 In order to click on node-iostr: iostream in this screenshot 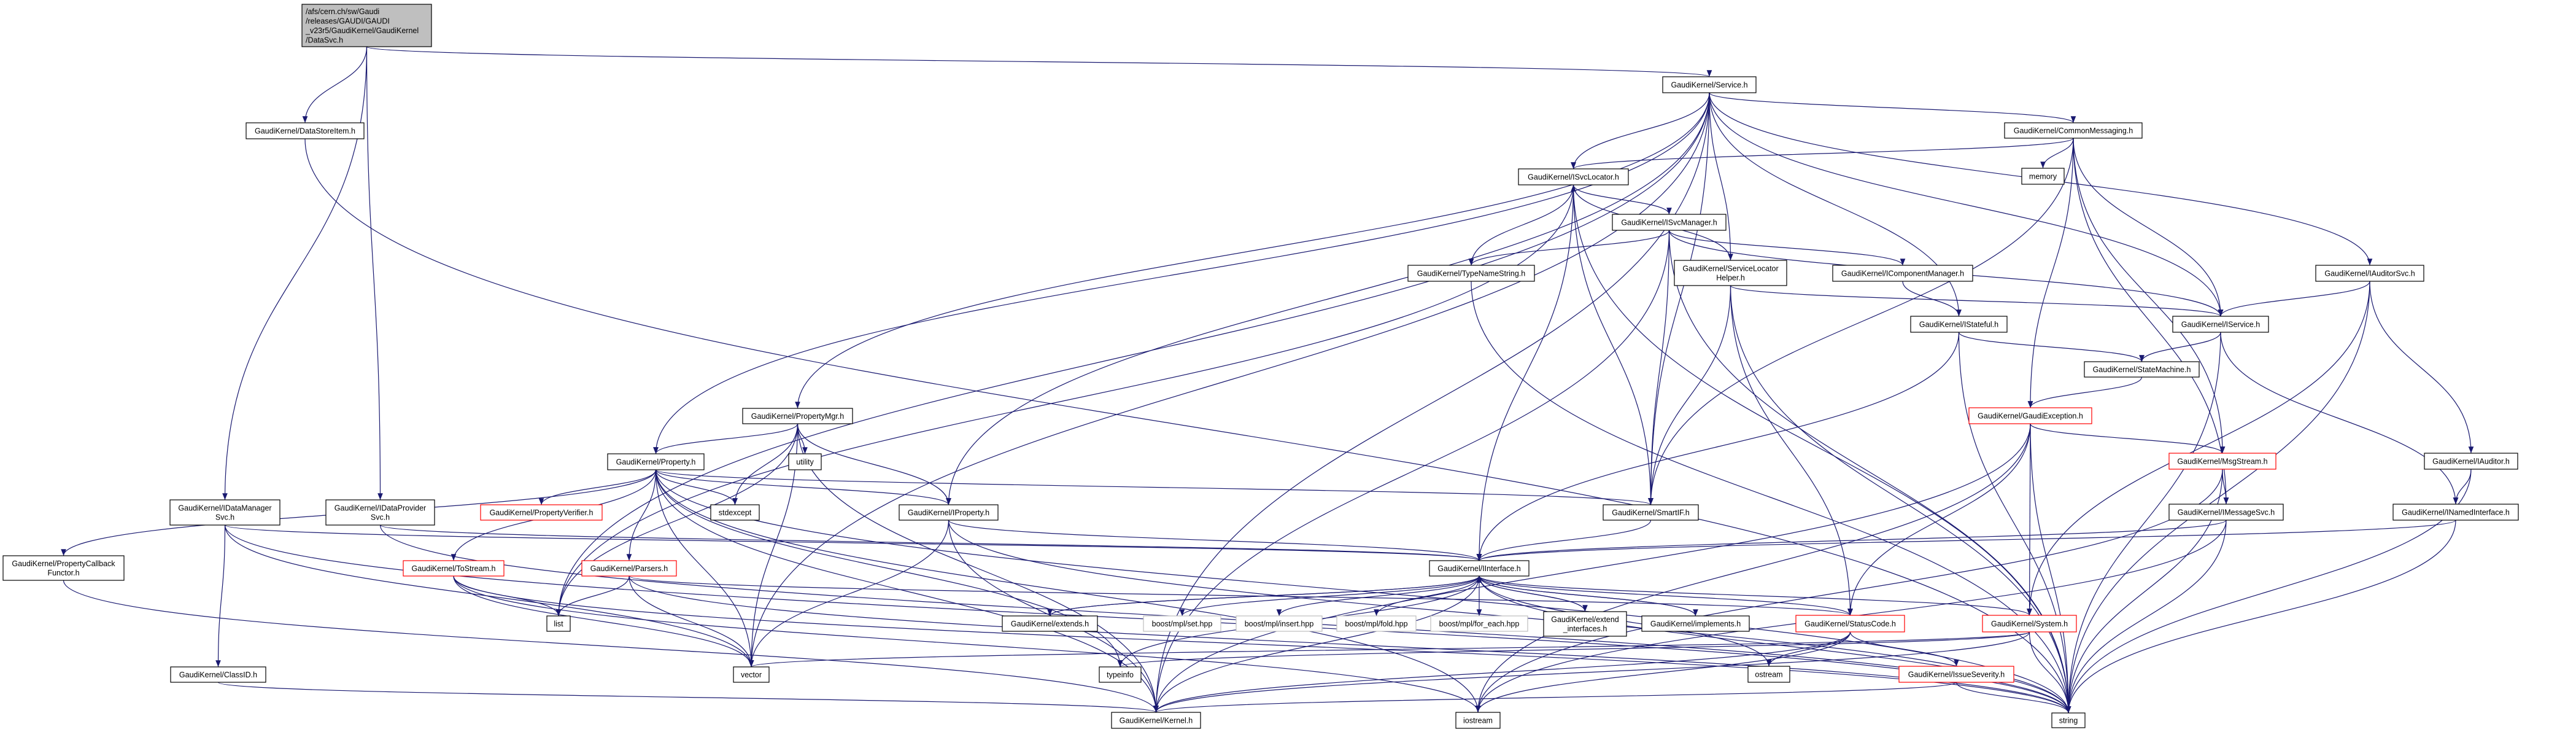, I will do `click(1478, 720)`.